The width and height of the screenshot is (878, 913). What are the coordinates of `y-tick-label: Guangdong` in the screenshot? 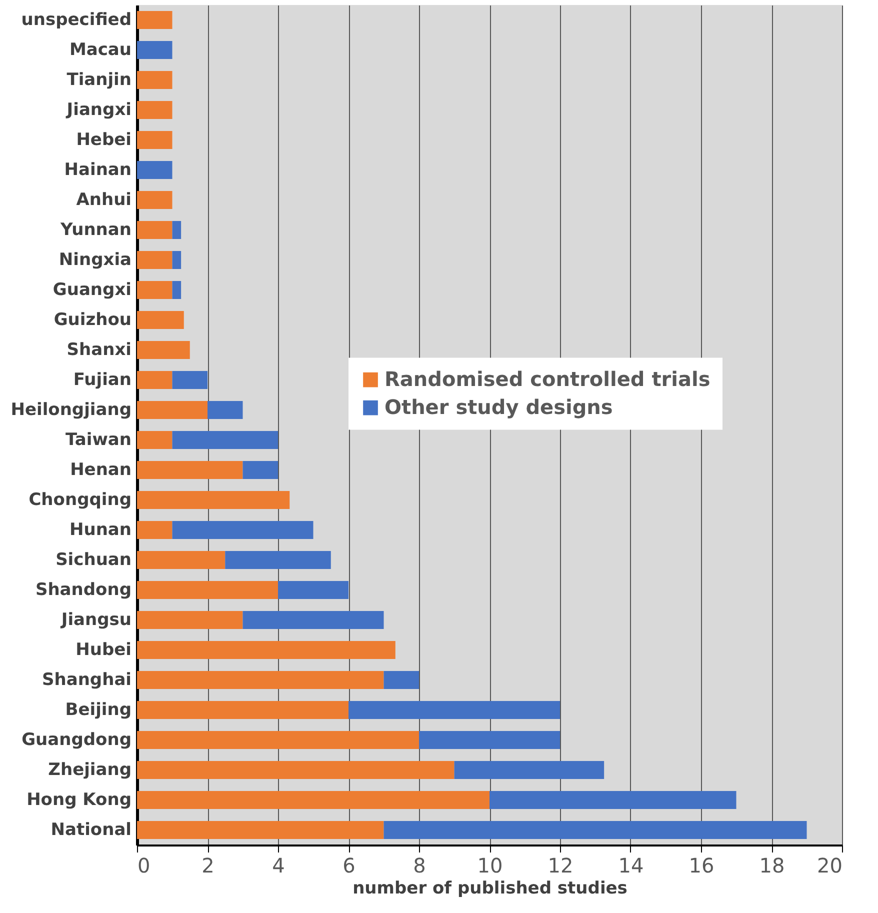 It's located at (77, 740).